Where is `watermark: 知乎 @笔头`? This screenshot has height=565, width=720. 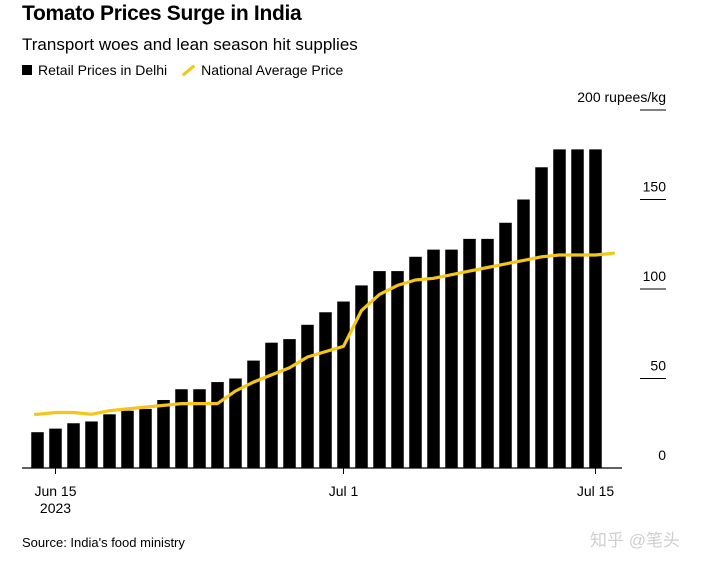
watermark: 知乎 @笔头 is located at coordinates (635, 540).